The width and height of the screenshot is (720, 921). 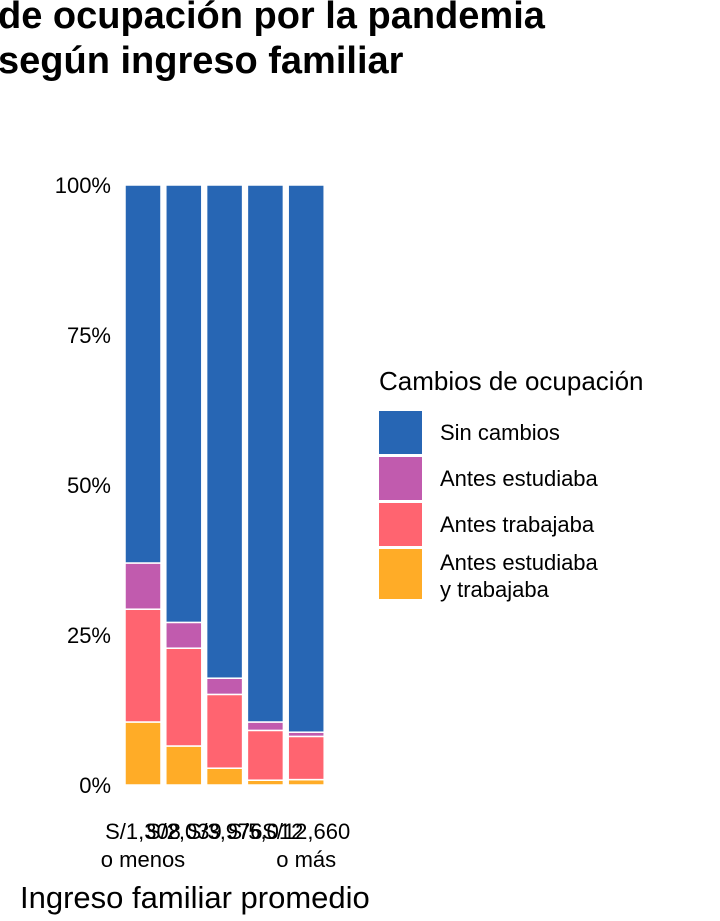 I want to click on legend-item-sin-cambios: Sin cambios, so click(x=539, y=434).